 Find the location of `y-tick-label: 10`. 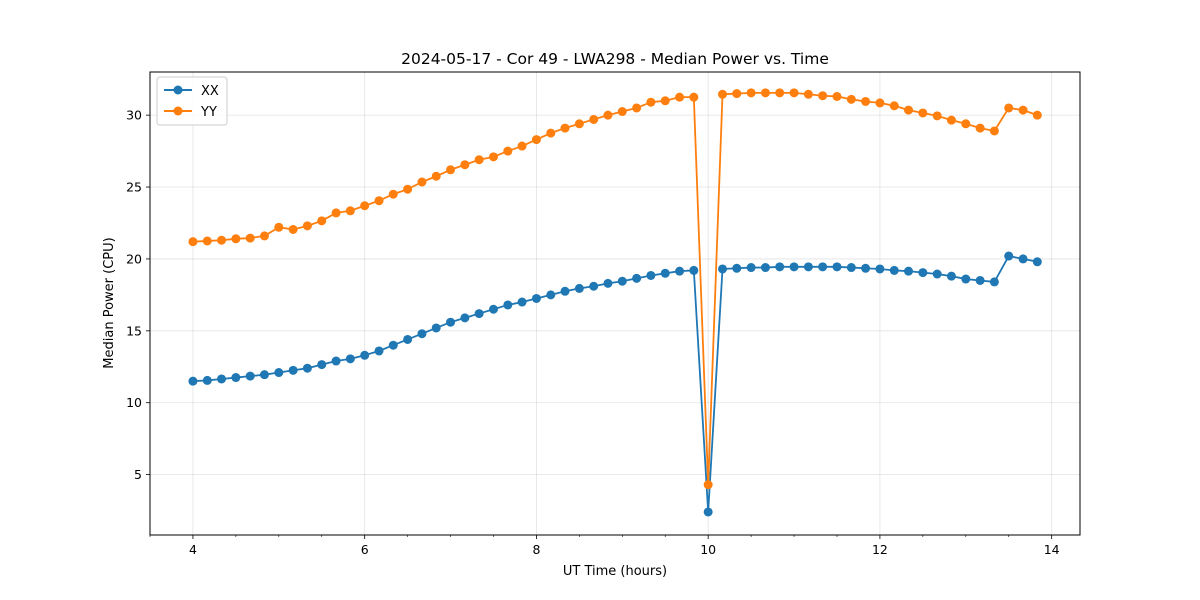

y-tick-label: 10 is located at coordinates (134, 402).